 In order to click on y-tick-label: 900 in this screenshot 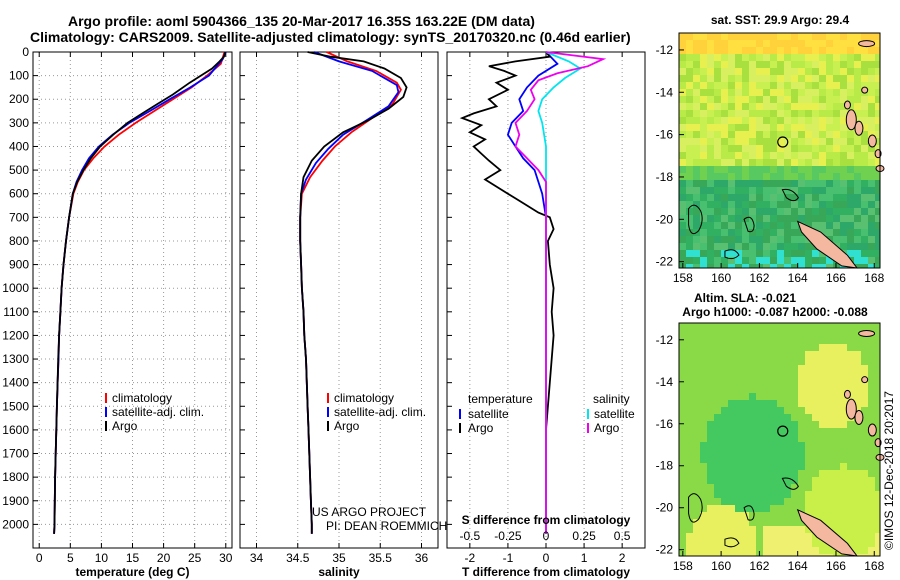, I will do `click(19, 265)`.